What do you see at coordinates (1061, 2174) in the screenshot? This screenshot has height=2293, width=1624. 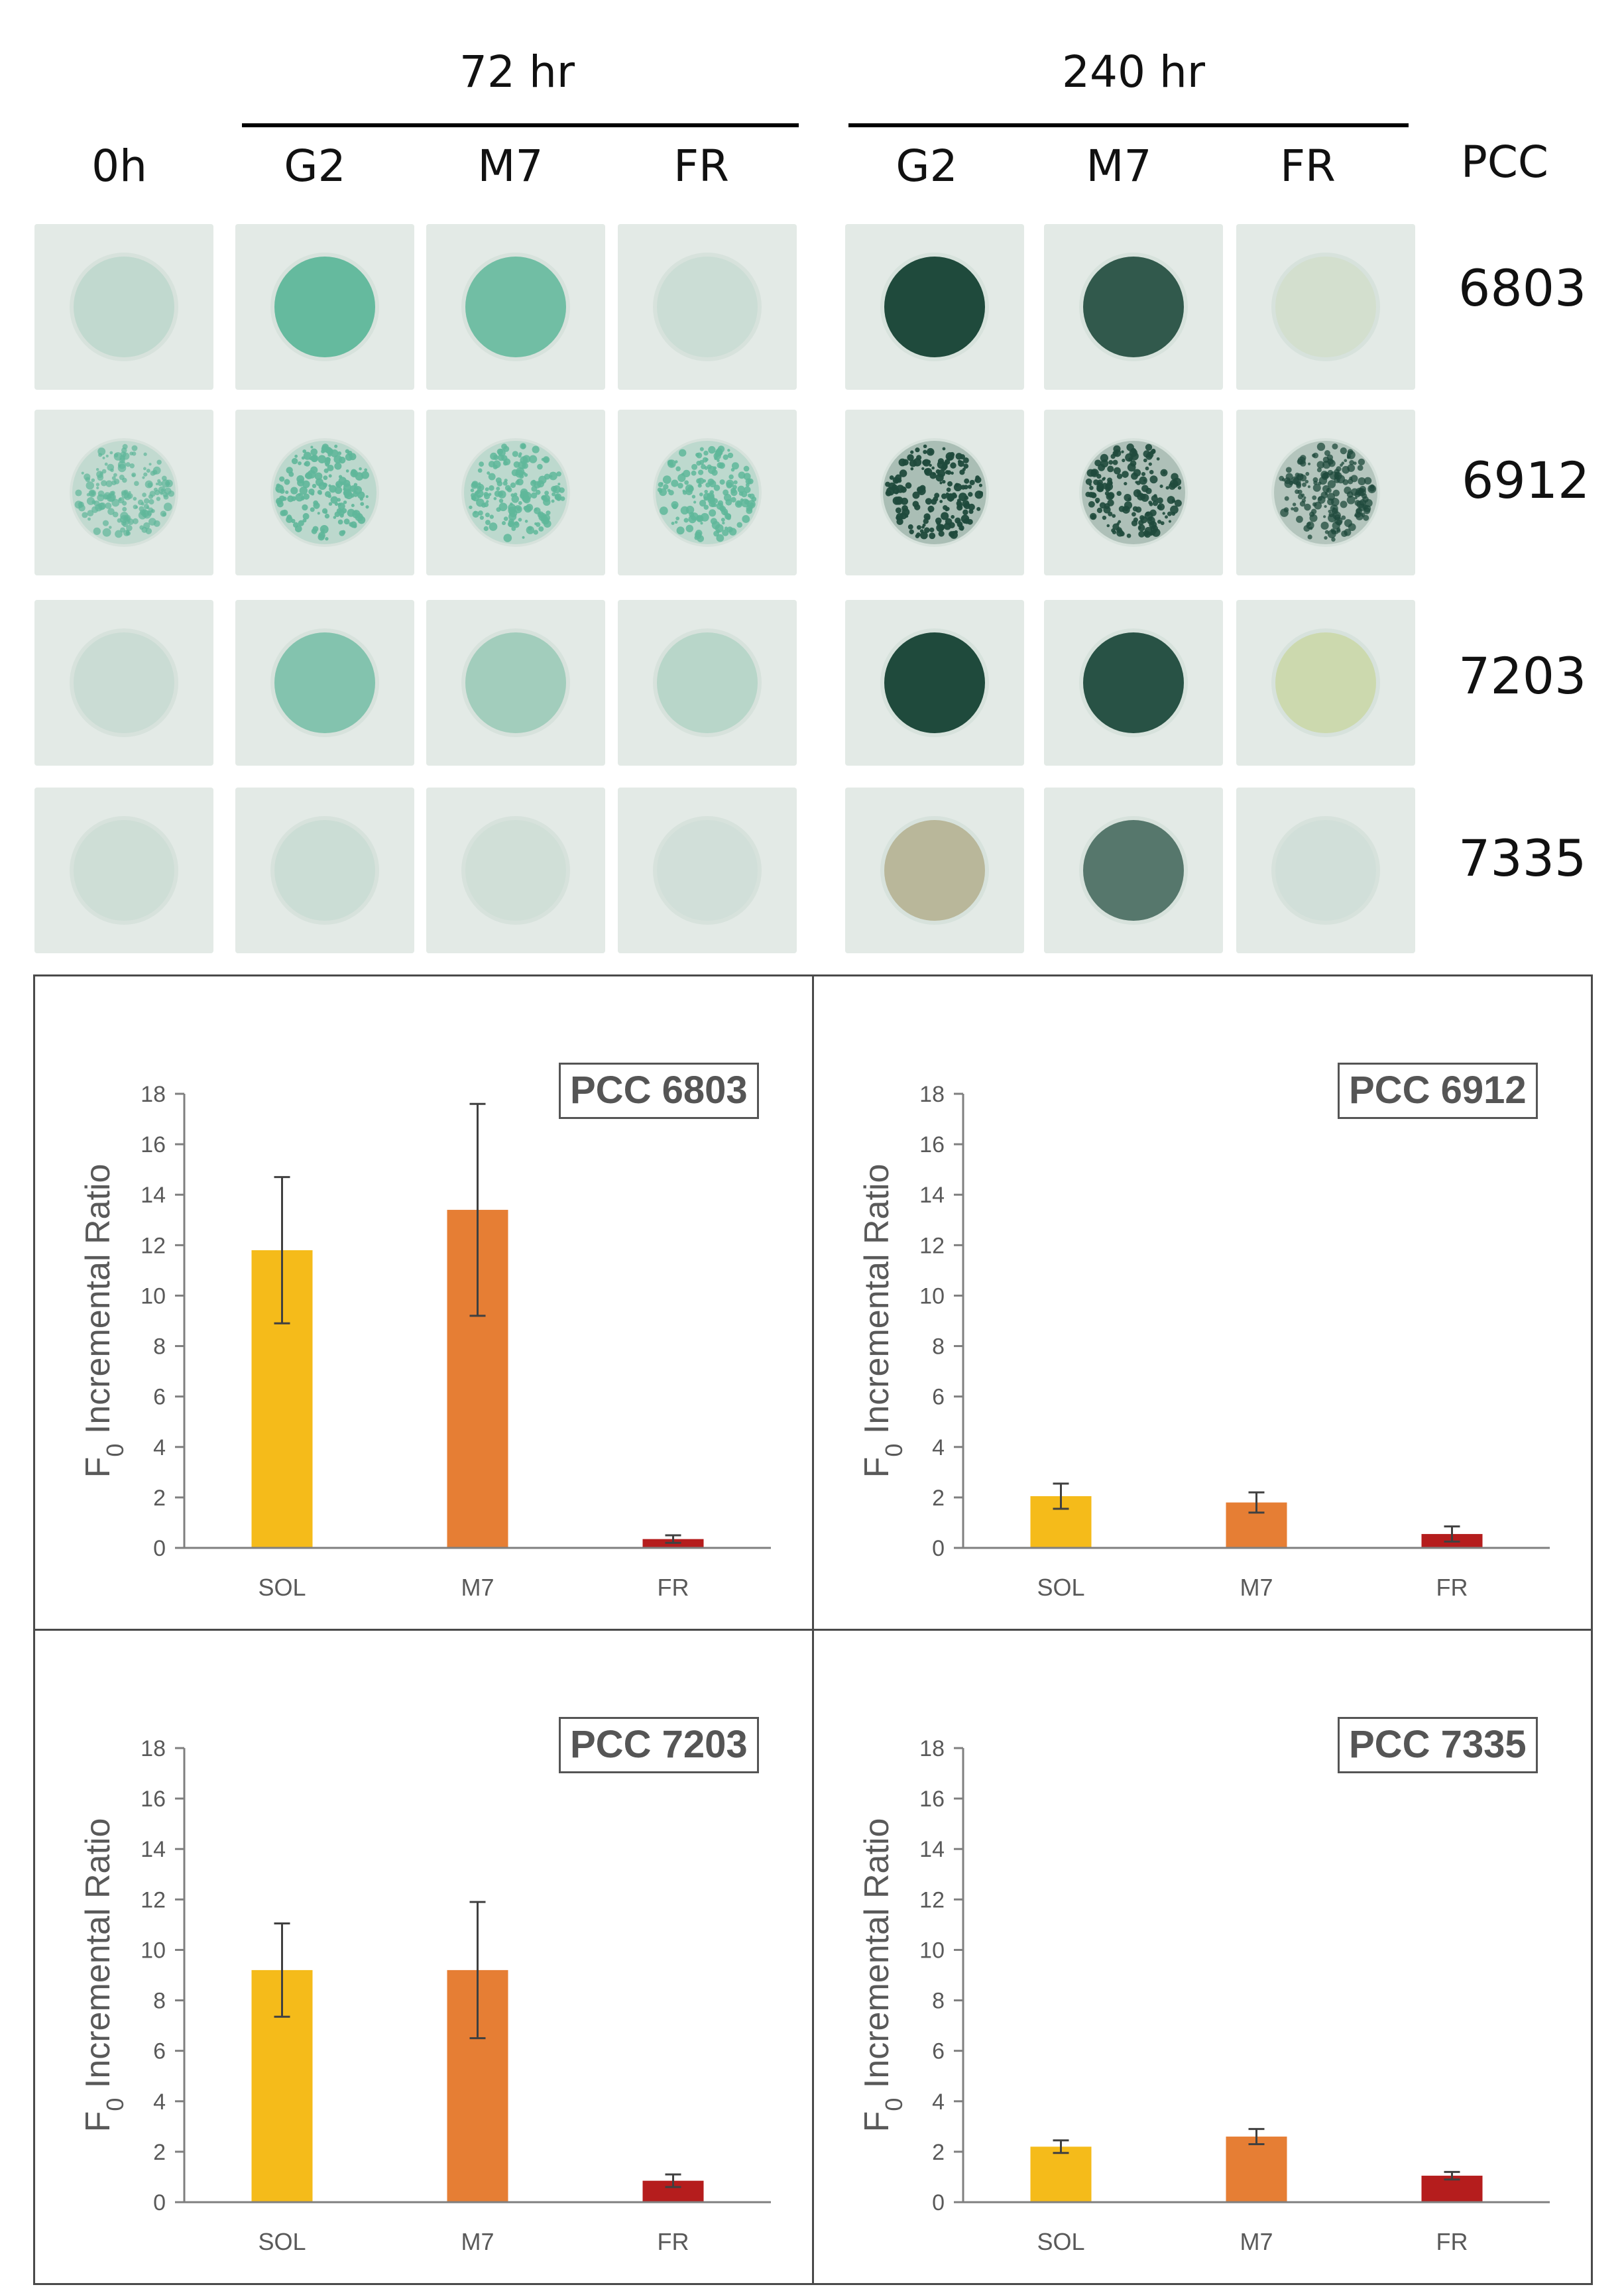 I see `bar-sol` at bounding box center [1061, 2174].